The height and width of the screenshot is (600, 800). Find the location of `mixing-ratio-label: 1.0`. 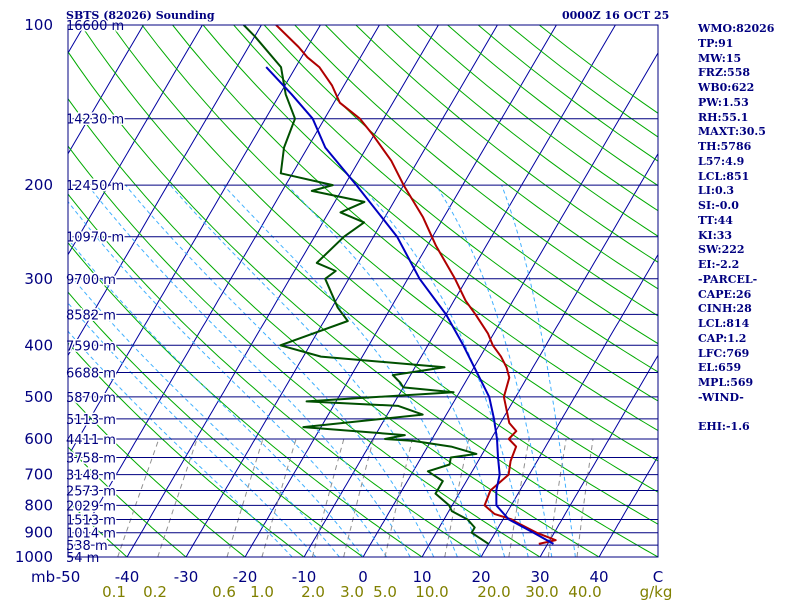

mixing-ratio-label: 1.0 is located at coordinates (262, 591).